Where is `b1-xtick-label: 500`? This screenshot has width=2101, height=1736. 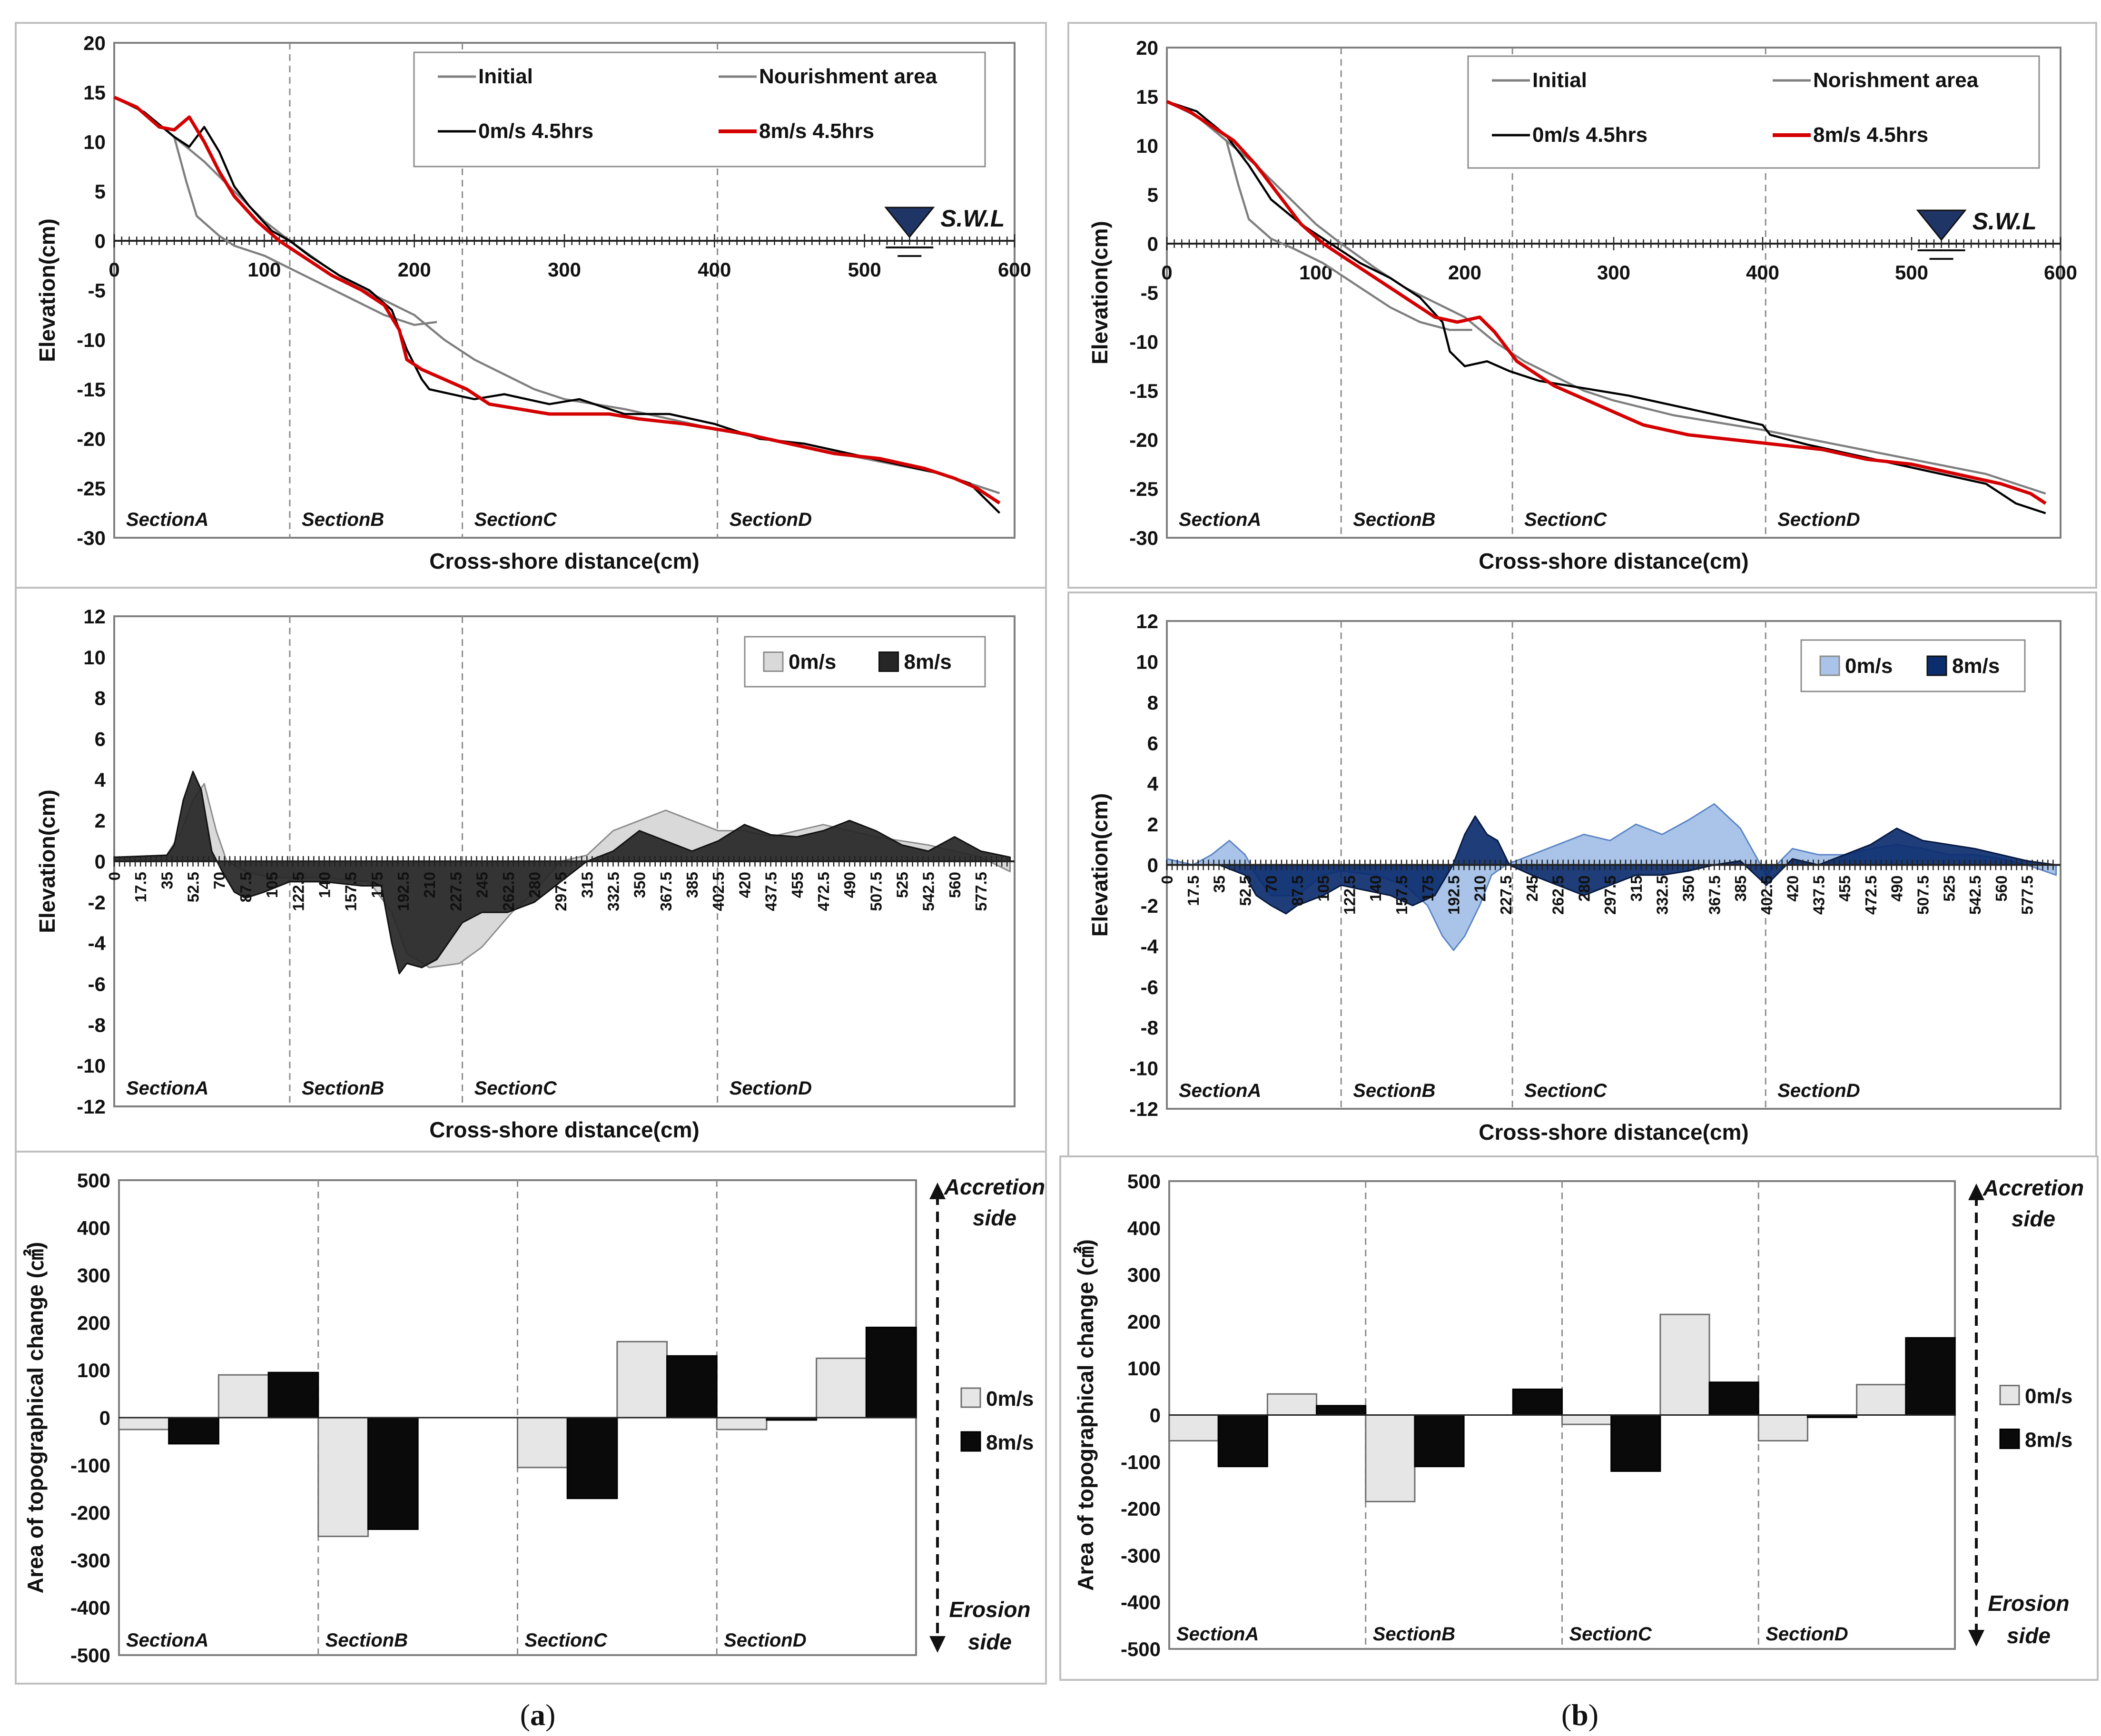 b1-xtick-label: 500 is located at coordinates (1911, 272).